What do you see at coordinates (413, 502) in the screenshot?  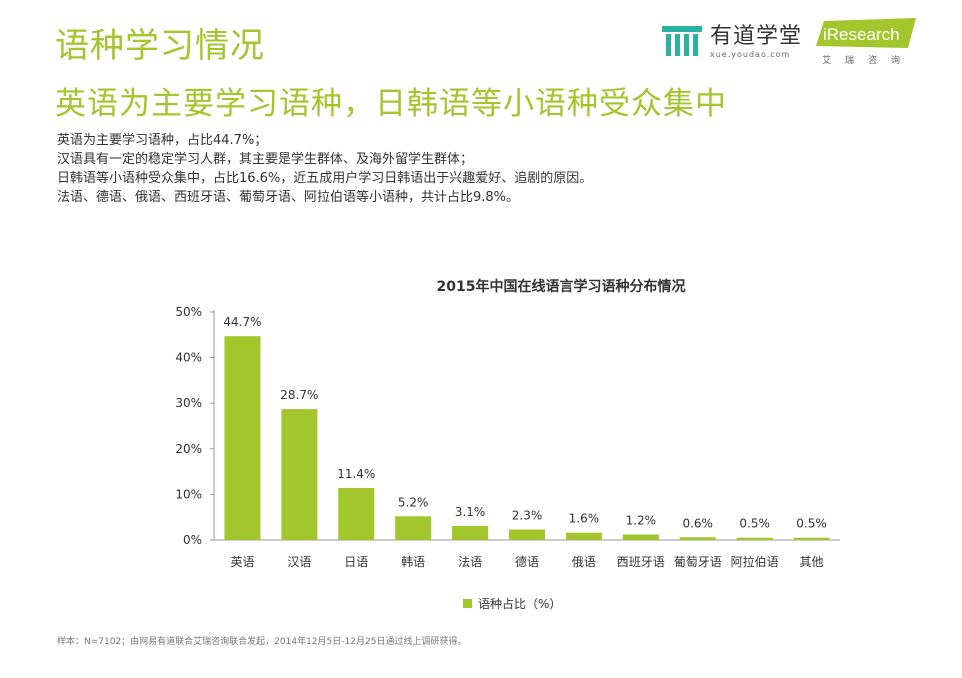 I see `data-label: 5.2%` at bounding box center [413, 502].